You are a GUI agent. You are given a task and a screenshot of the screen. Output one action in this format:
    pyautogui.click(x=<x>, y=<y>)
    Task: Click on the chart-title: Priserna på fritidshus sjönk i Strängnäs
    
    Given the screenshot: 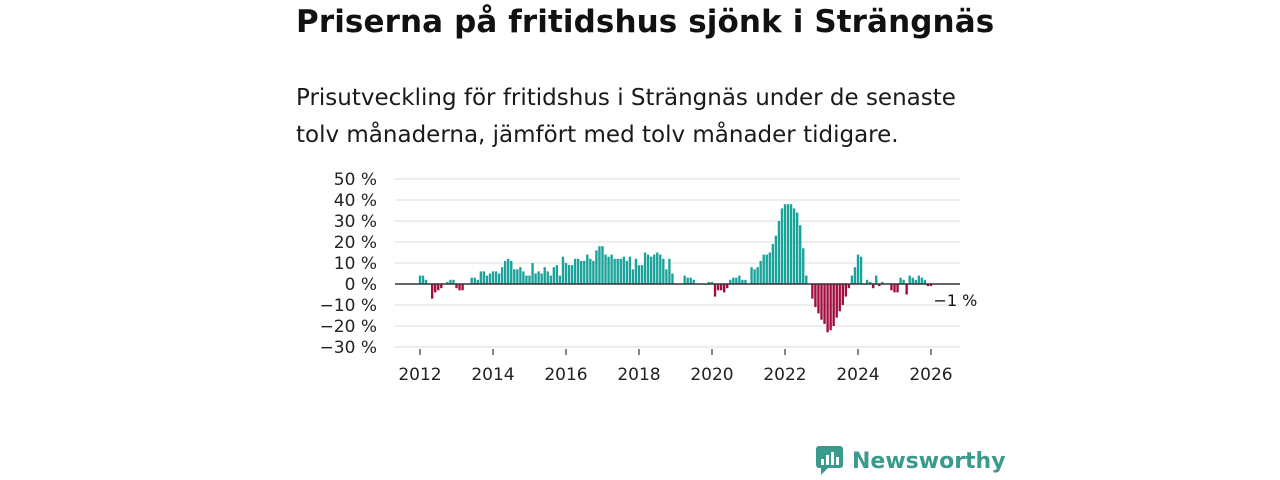 What is the action you would take?
    pyautogui.click(x=645, y=22)
    